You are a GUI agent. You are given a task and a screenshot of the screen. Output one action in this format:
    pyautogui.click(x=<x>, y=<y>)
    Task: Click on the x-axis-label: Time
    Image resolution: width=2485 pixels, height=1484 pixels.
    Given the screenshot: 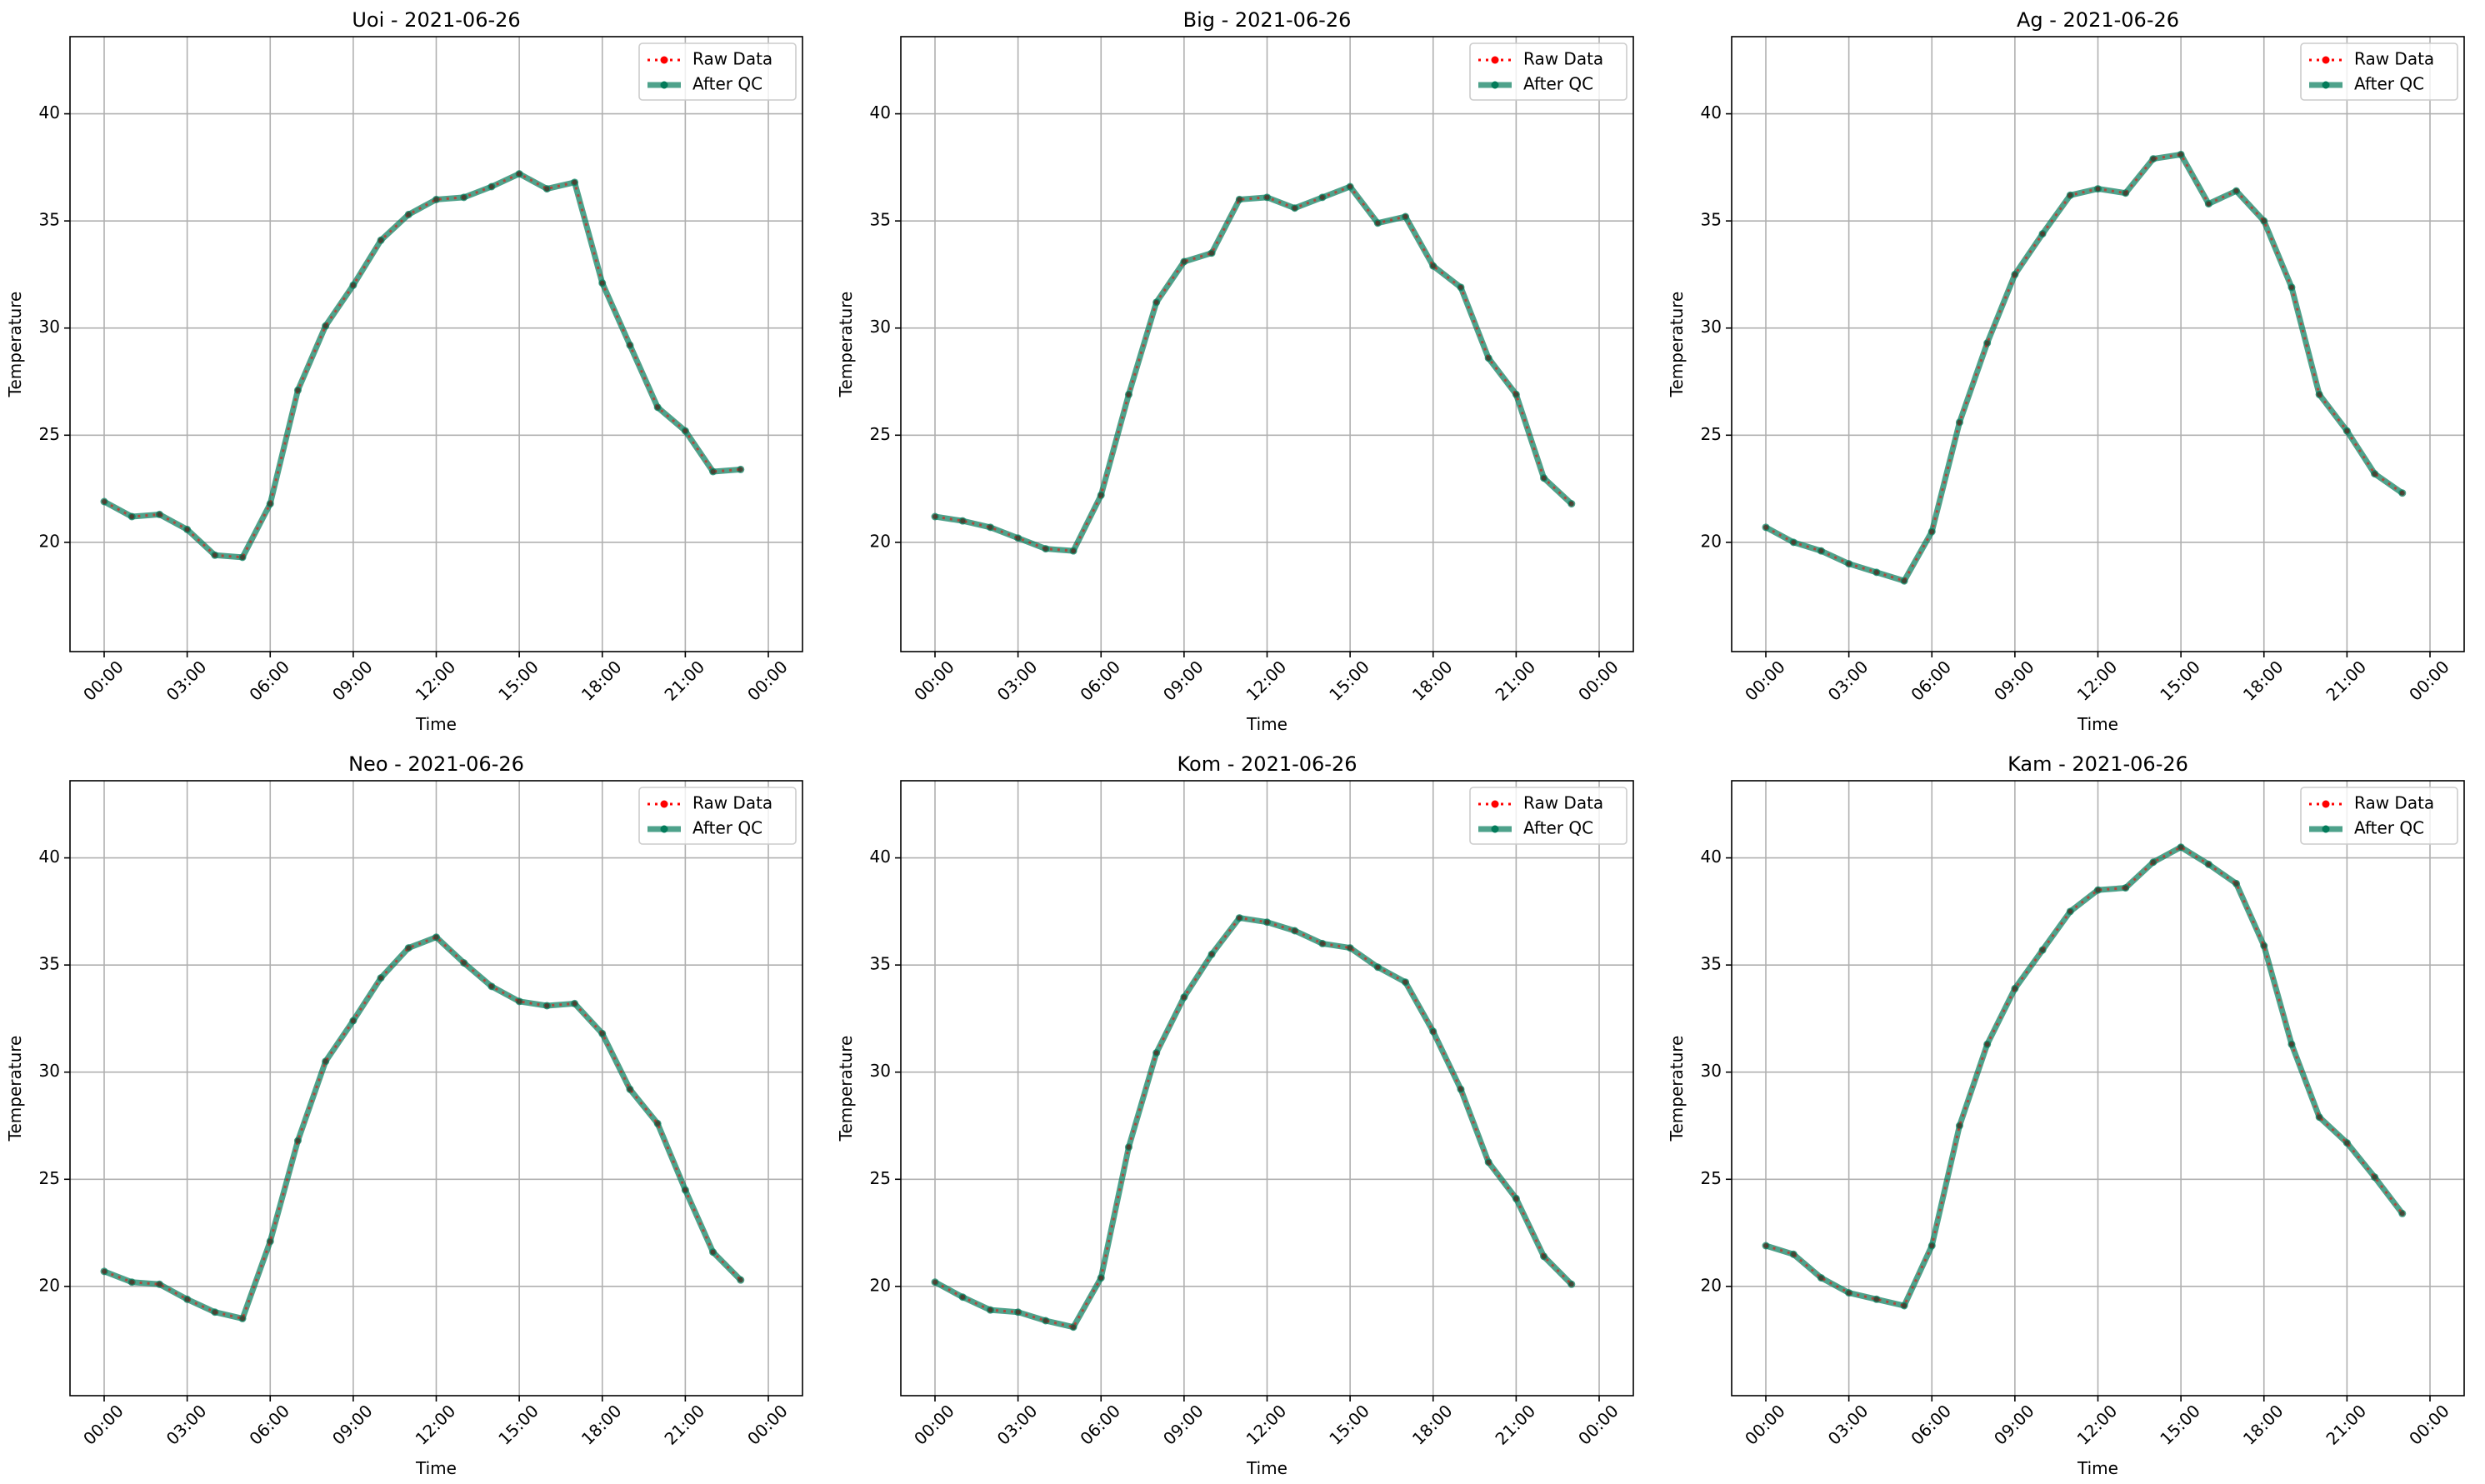 What is the action you would take?
    pyautogui.click(x=1267, y=724)
    